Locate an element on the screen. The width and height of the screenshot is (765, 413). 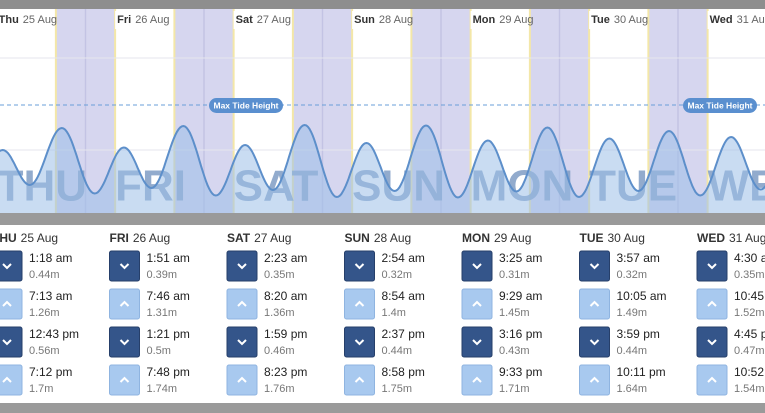
day-label: Sat 27 Aug is located at coordinates (263, 20).